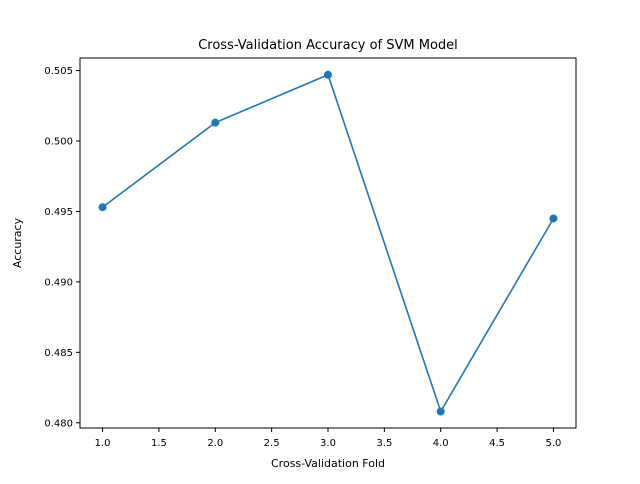  Describe the element at coordinates (384, 443) in the screenshot. I see `x-tick-label: 3.5` at that location.